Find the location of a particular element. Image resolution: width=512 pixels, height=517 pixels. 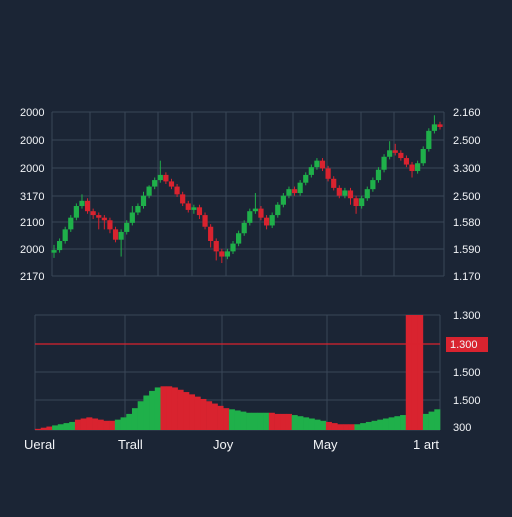

right-axis-label: 2.160 is located at coordinates (467, 113).